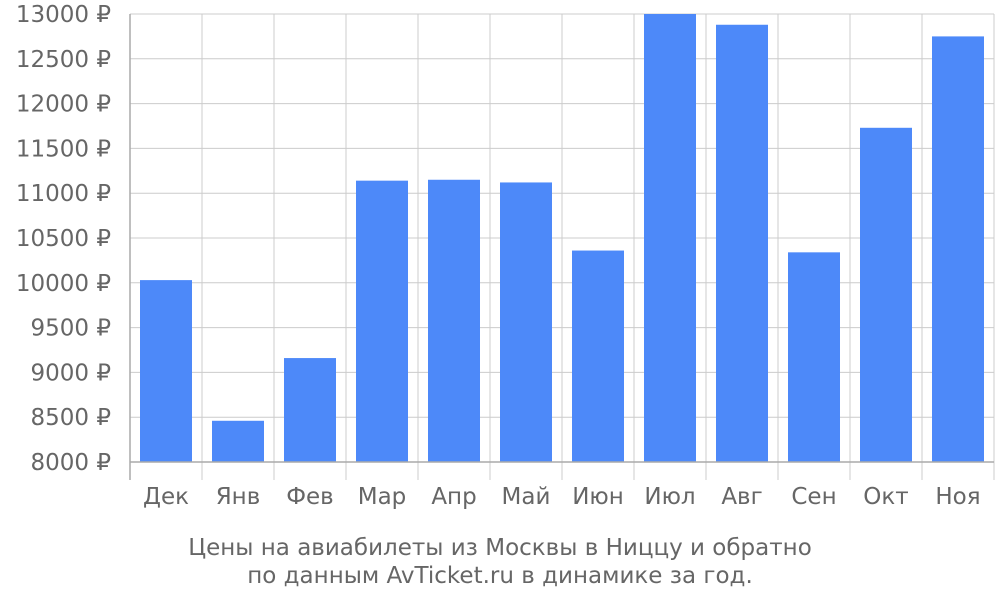 The height and width of the screenshot is (600, 1000). What do you see at coordinates (63, 15) in the screenshot?
I see `y-tick-label: 13000 ₽` at bounding box center [63, 15].